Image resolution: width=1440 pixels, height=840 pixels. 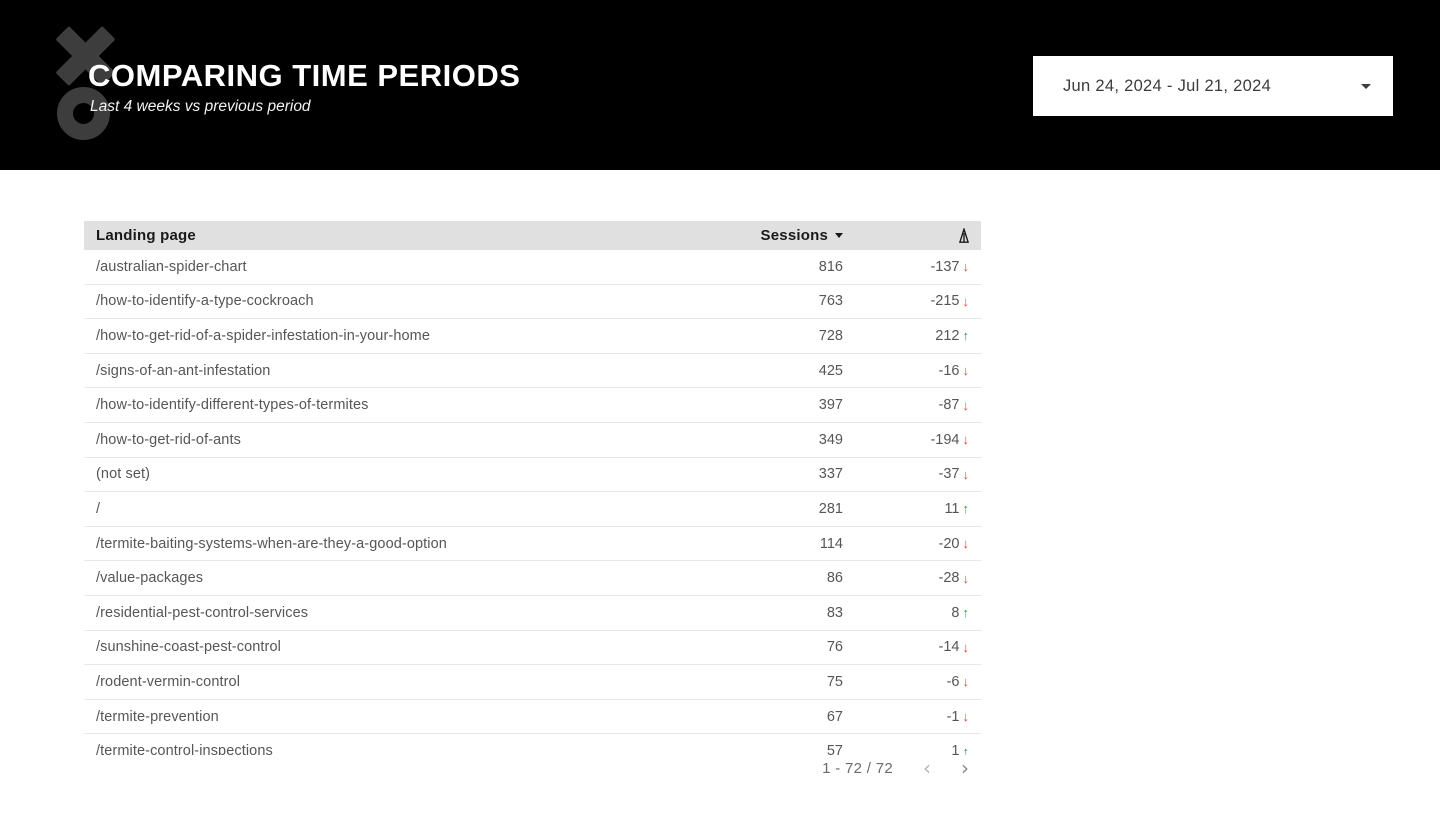 I want to click on table-row: /australian-spider-chart 816 -137 ↓, so click(x=532, y=267).